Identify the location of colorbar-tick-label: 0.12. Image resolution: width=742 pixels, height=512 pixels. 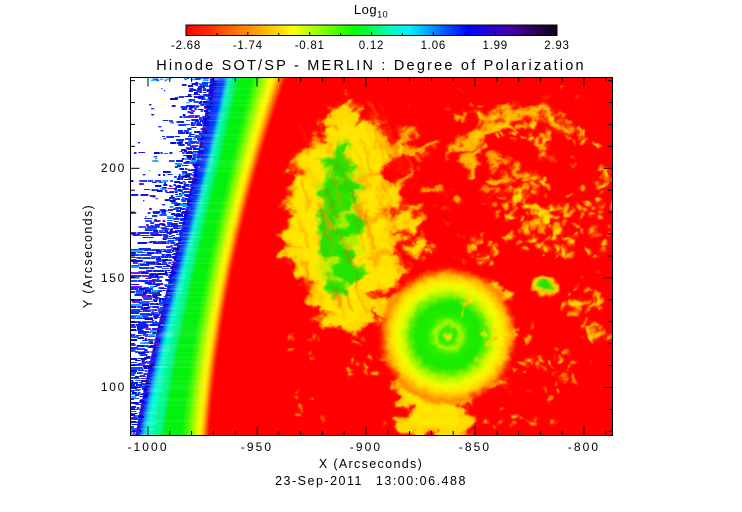
(371, 46).